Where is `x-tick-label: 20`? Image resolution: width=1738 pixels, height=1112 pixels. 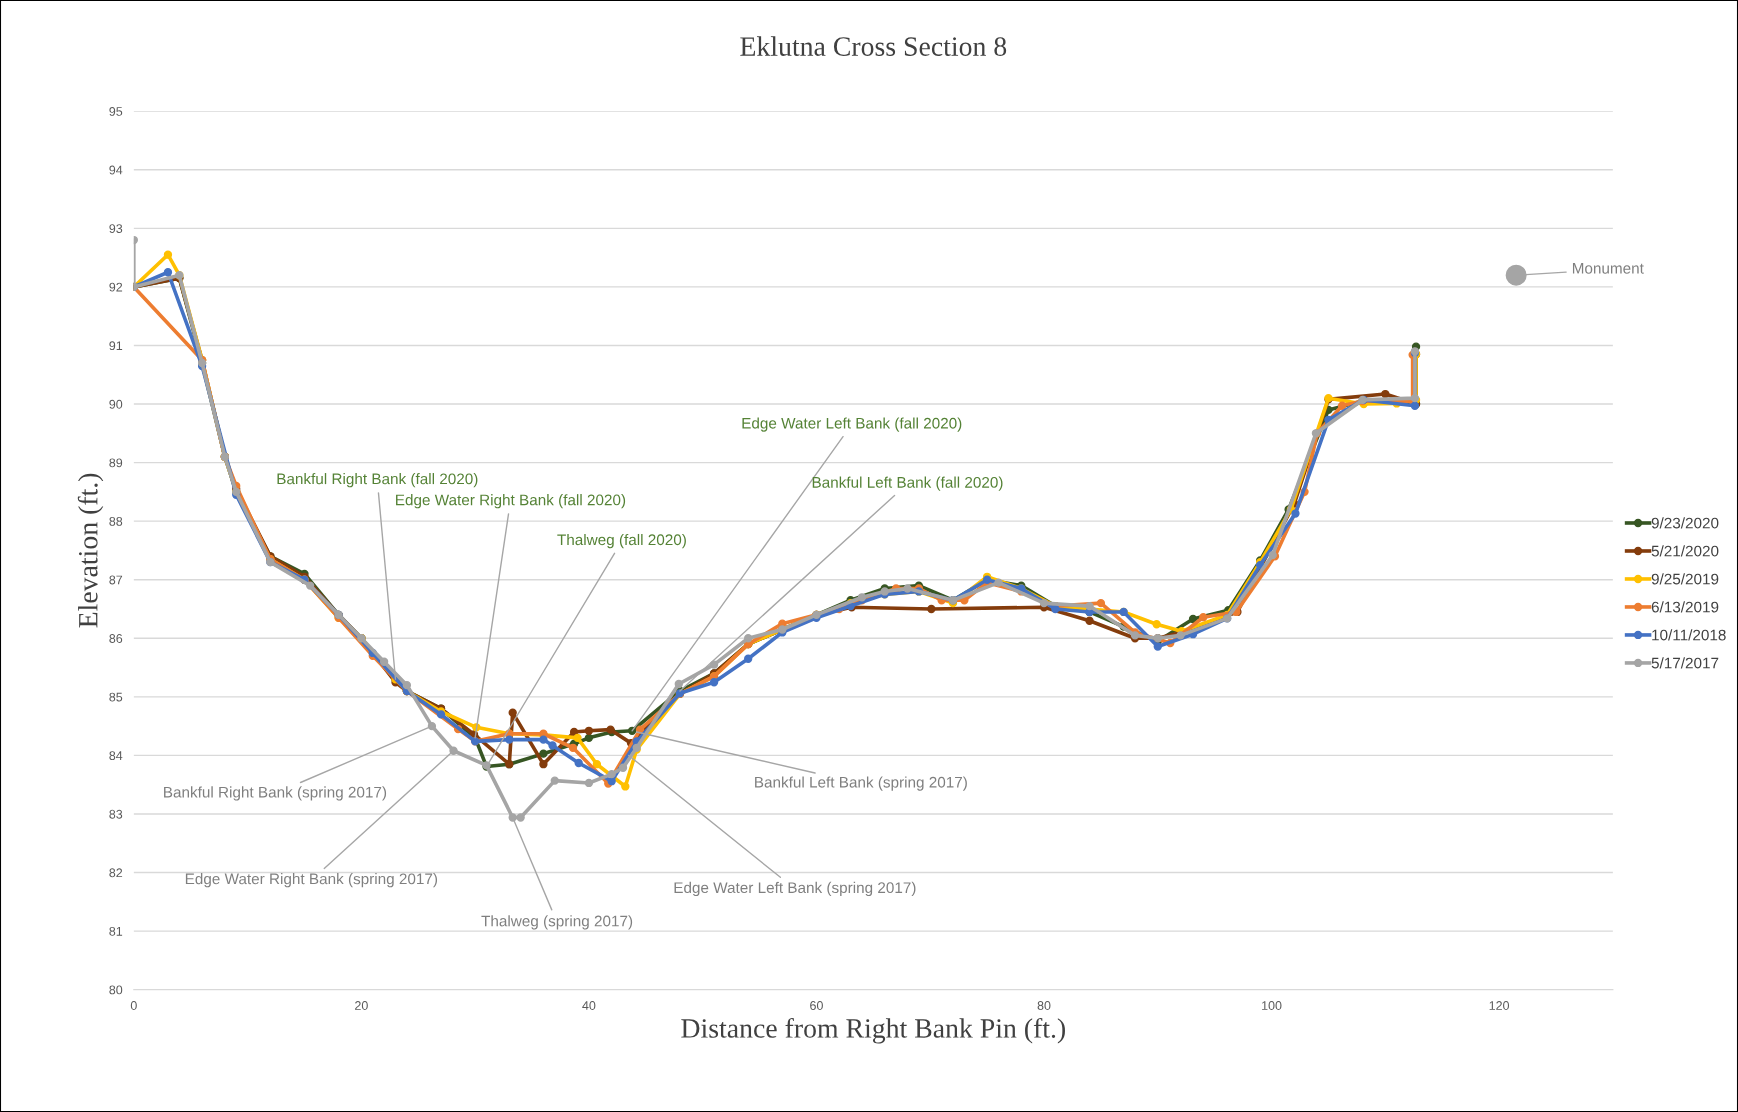
x-tick-label: 20 is located at coordinates (361, 1005).